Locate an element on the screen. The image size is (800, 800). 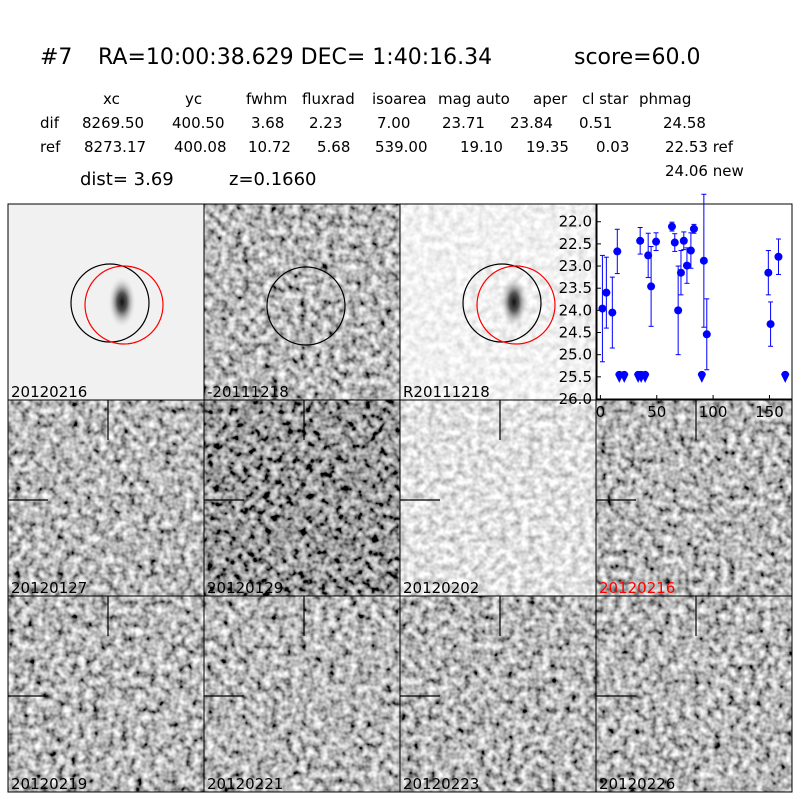
table-cell: 2.23 is located at coordinates (325, 123).